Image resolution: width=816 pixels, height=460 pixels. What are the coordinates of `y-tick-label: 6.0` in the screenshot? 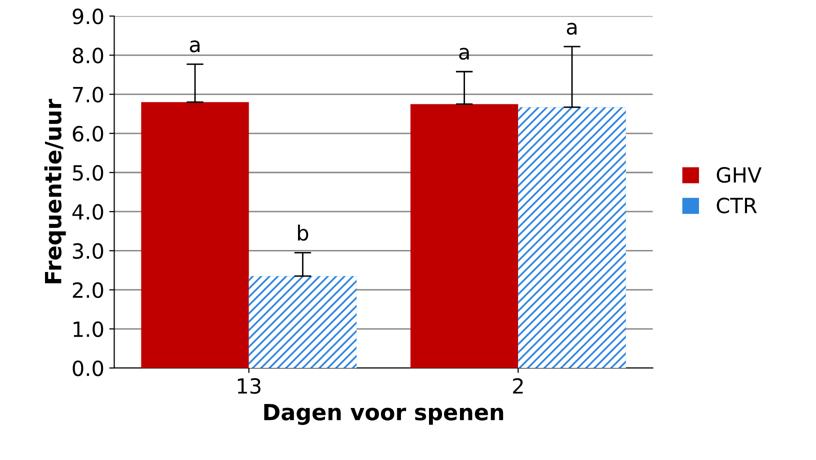 It's located at (88, 134).